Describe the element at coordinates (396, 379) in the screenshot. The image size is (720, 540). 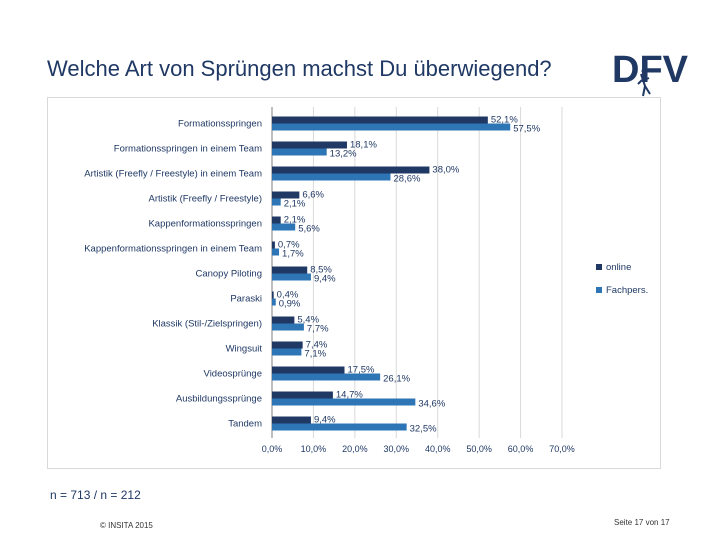
I see `data-label: 26,1%` at that location.